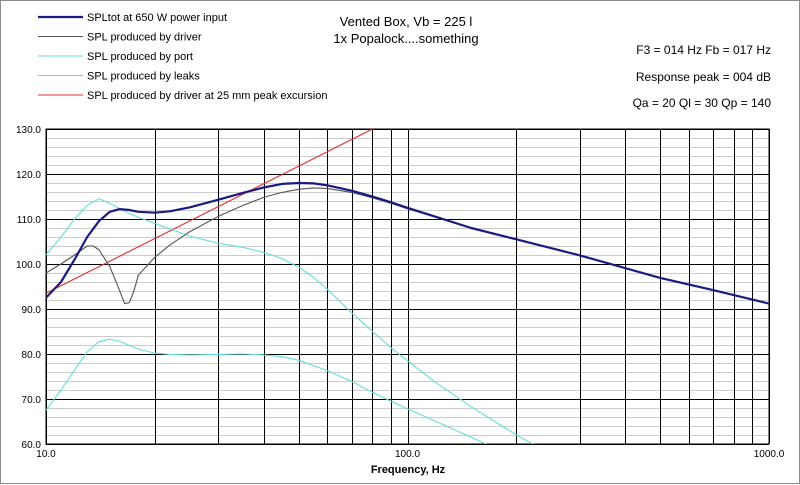  What do you see at coordinates (267, 391) in the screenshot?
I see `series-line-leaks` at bounding box center [267, 391].